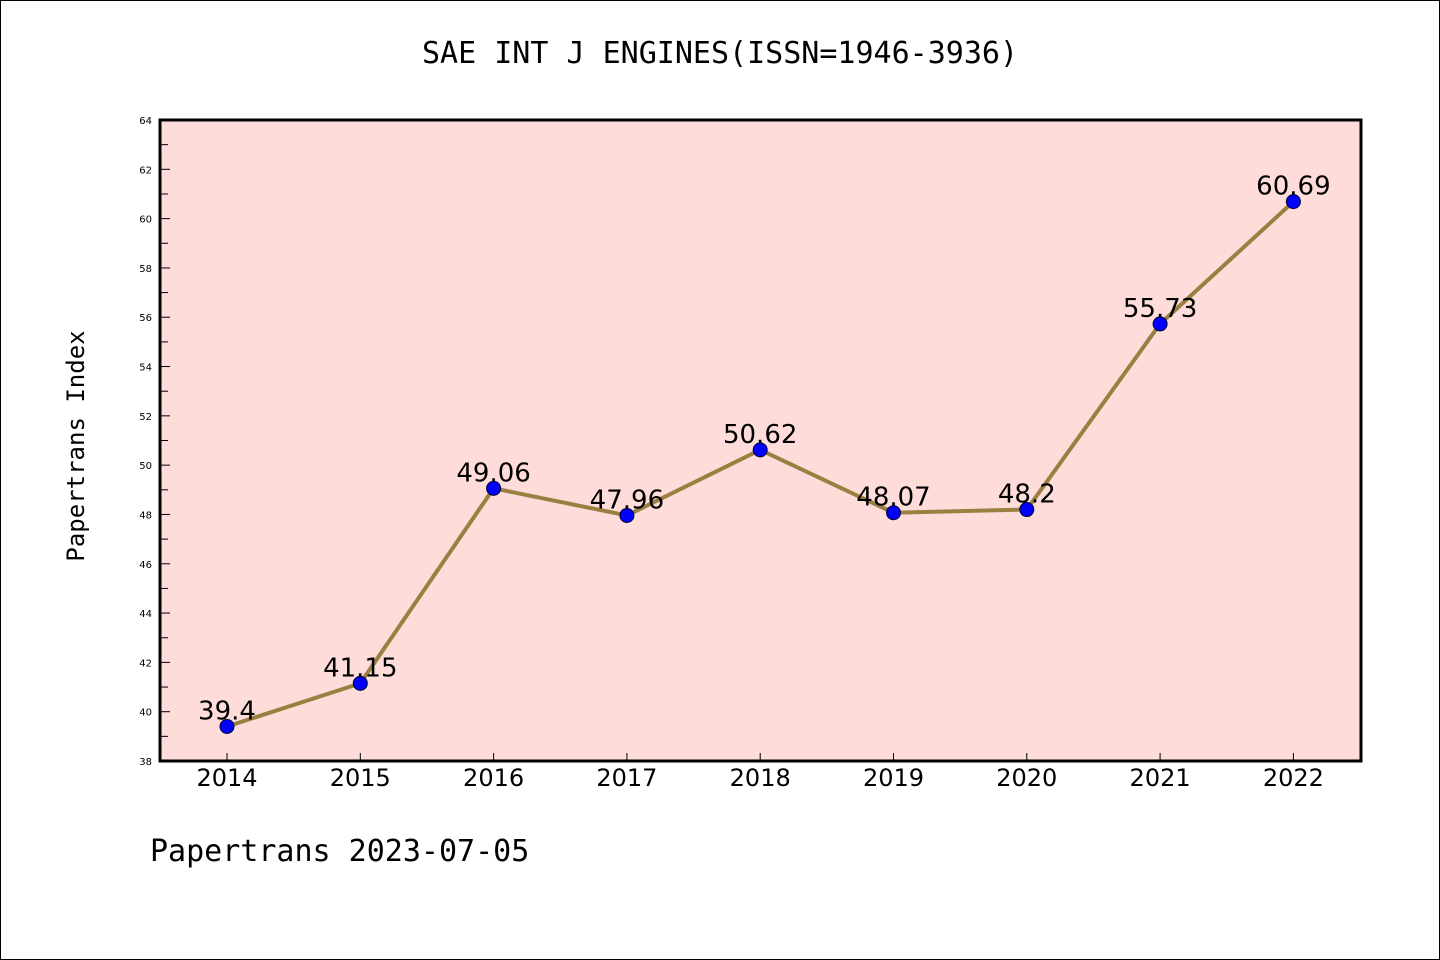 The image size is (1440, 960). Describe the element at coordinates (760, 435) in the screenshot. I see `data-label: 50.62` at that location.